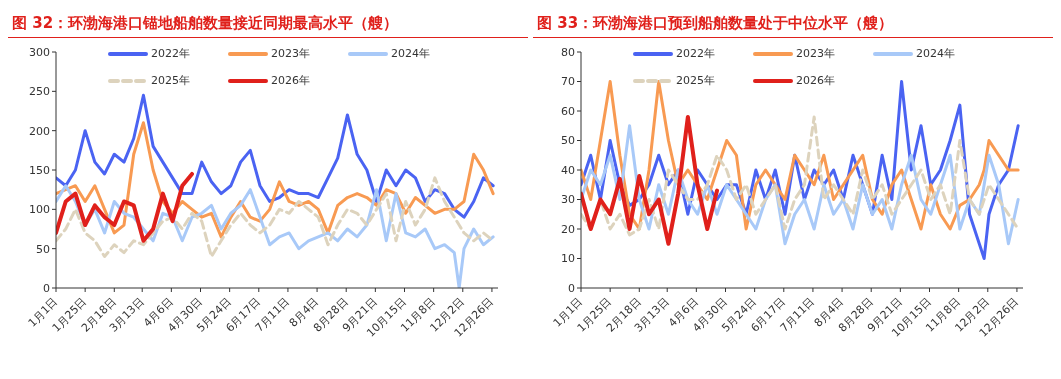 The width and height of the screenshot is (1061, 379). Describe the element at coordinates (39, 52) in the screenshot. I see `y-tick-label: 300` at that location.